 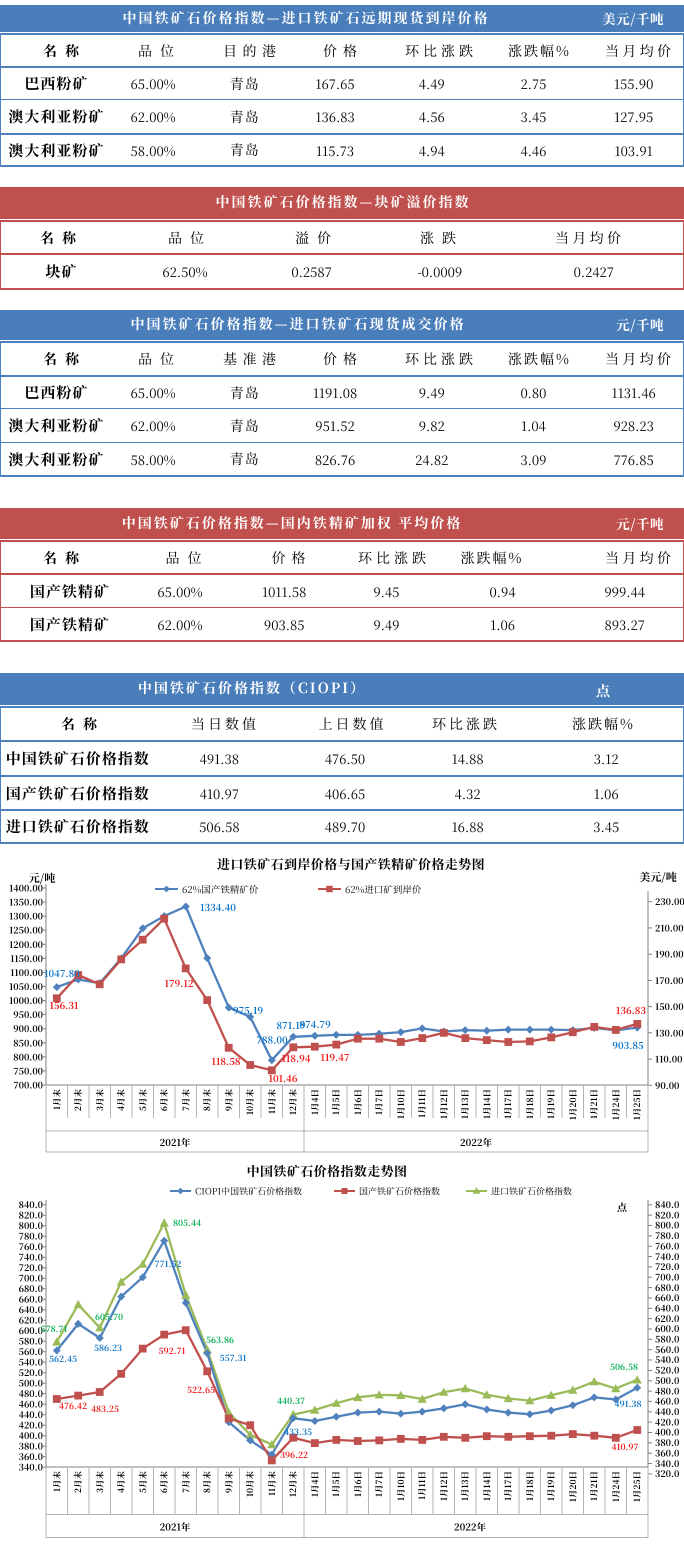 What do you see at coordinates (383, 889) in the screenshot?
I see `svg-text: 62%进口矿到岸价` at bounding box center [383, 889].